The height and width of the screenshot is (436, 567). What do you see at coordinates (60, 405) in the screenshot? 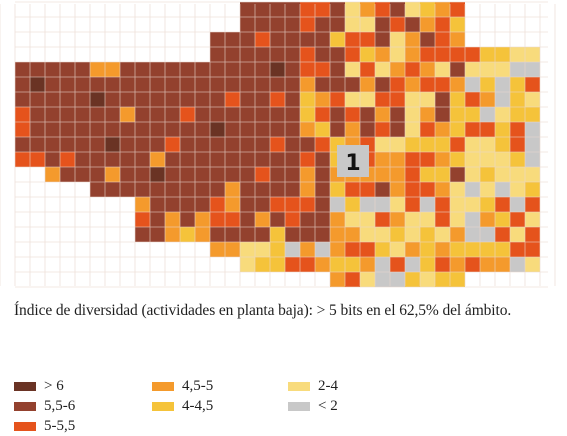
I see `legend-label-5-5-6: 5,5-6` at bounding box center [60, 405].